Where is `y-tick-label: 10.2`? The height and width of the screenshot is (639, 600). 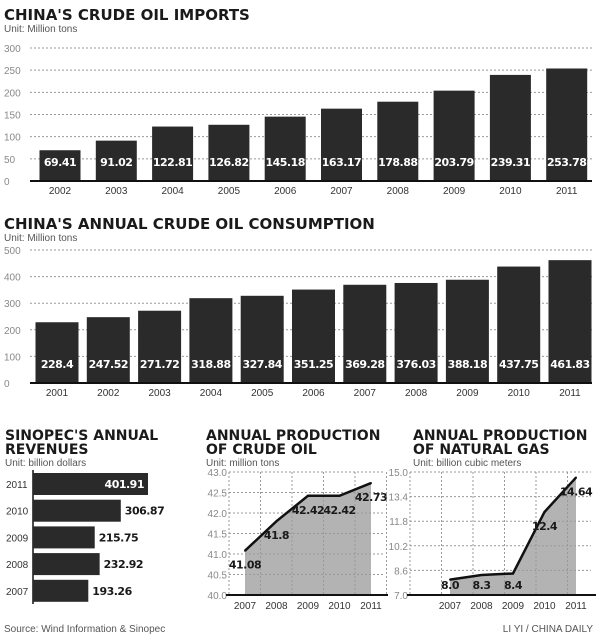
y-tick-label: 10.2 is located at coordinates (399, 547).